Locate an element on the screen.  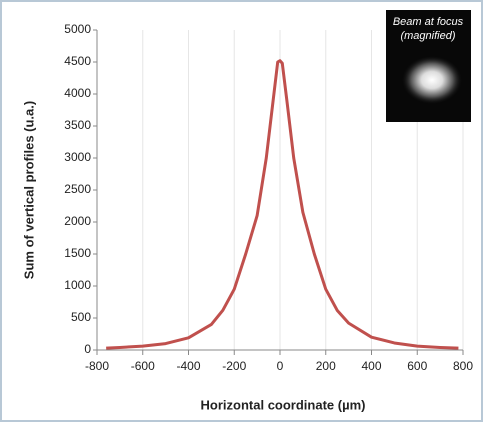
y-tick-label: 500 is located at coordinates (81, 317).